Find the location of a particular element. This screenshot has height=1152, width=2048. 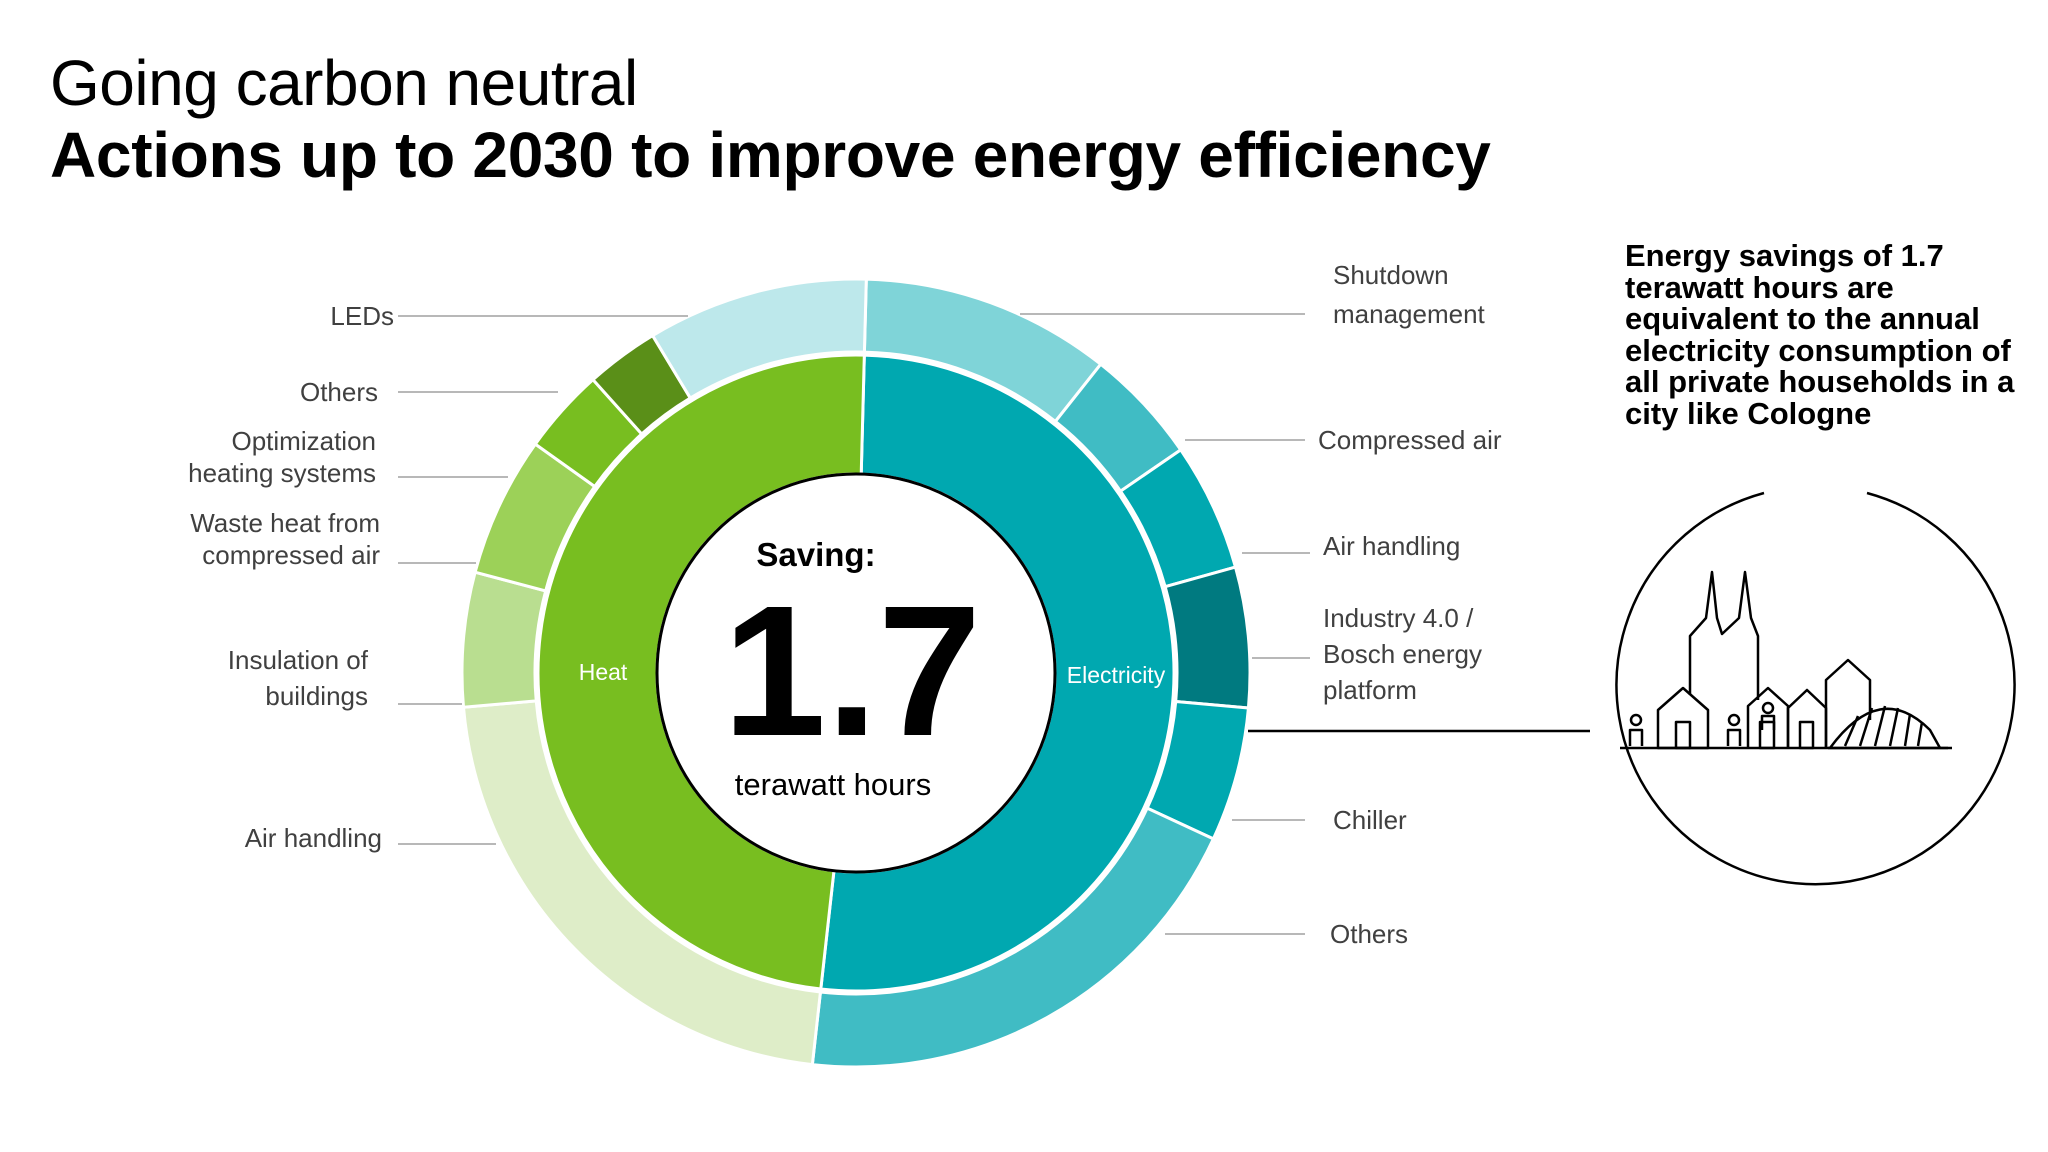

center-disc is located at coordinates (856, 673).